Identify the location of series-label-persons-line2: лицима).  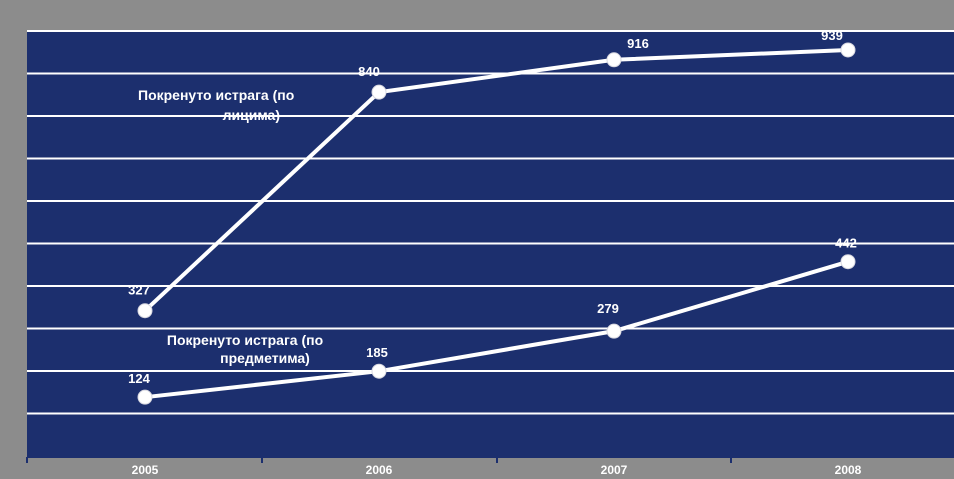
(251, 115).